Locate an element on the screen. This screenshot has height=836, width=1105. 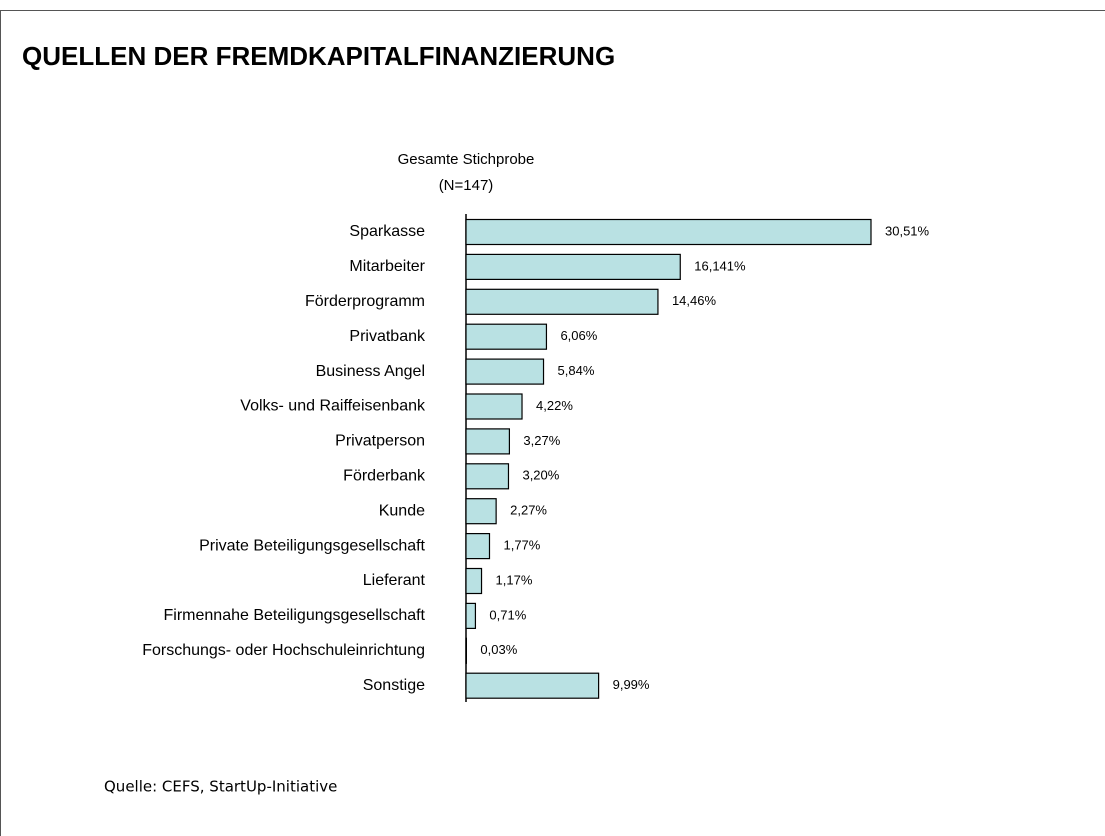
value-label: 1,77% is located at coordinates (521, 545).